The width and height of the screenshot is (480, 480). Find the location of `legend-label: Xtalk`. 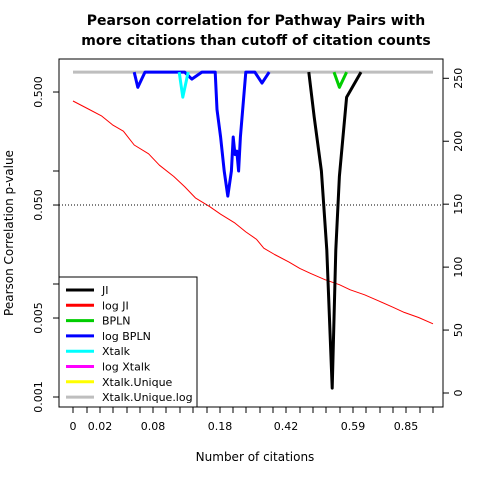

legend-label: Xtalk is located at coordinates (116, 351).